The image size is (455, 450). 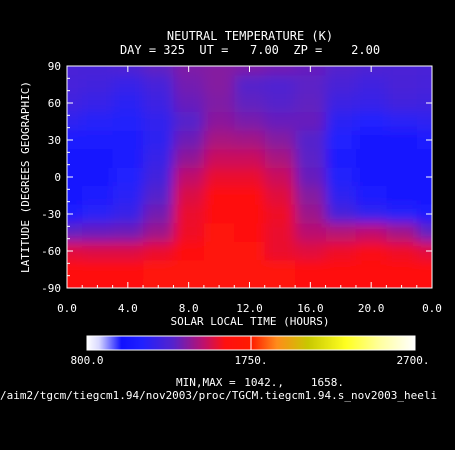 I want to click on min-value: 1042.,, so click(x=264, y=382).